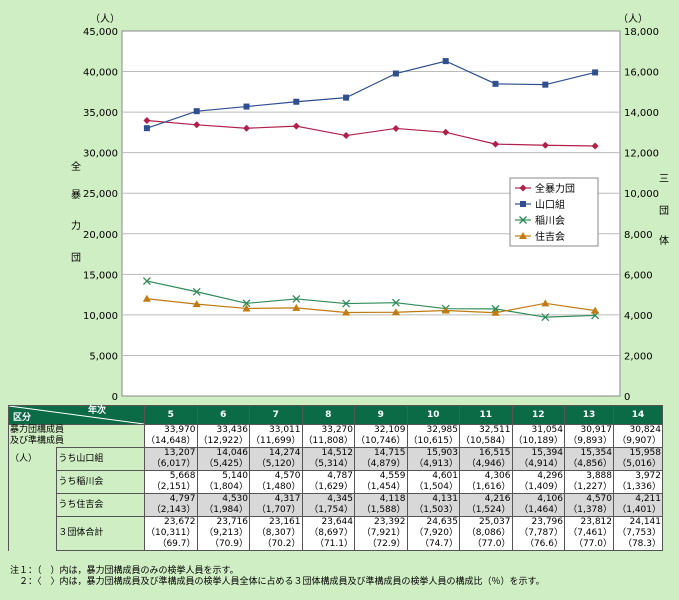 This screenshot has height=600, width=679. Describe the element at coordinates (641, 73) in the screenshot. I see `right-tick-label: 16,000` at that location.